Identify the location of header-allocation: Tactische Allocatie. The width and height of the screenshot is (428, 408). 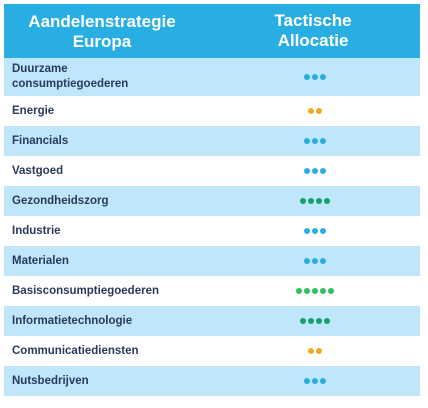
(313, 30).